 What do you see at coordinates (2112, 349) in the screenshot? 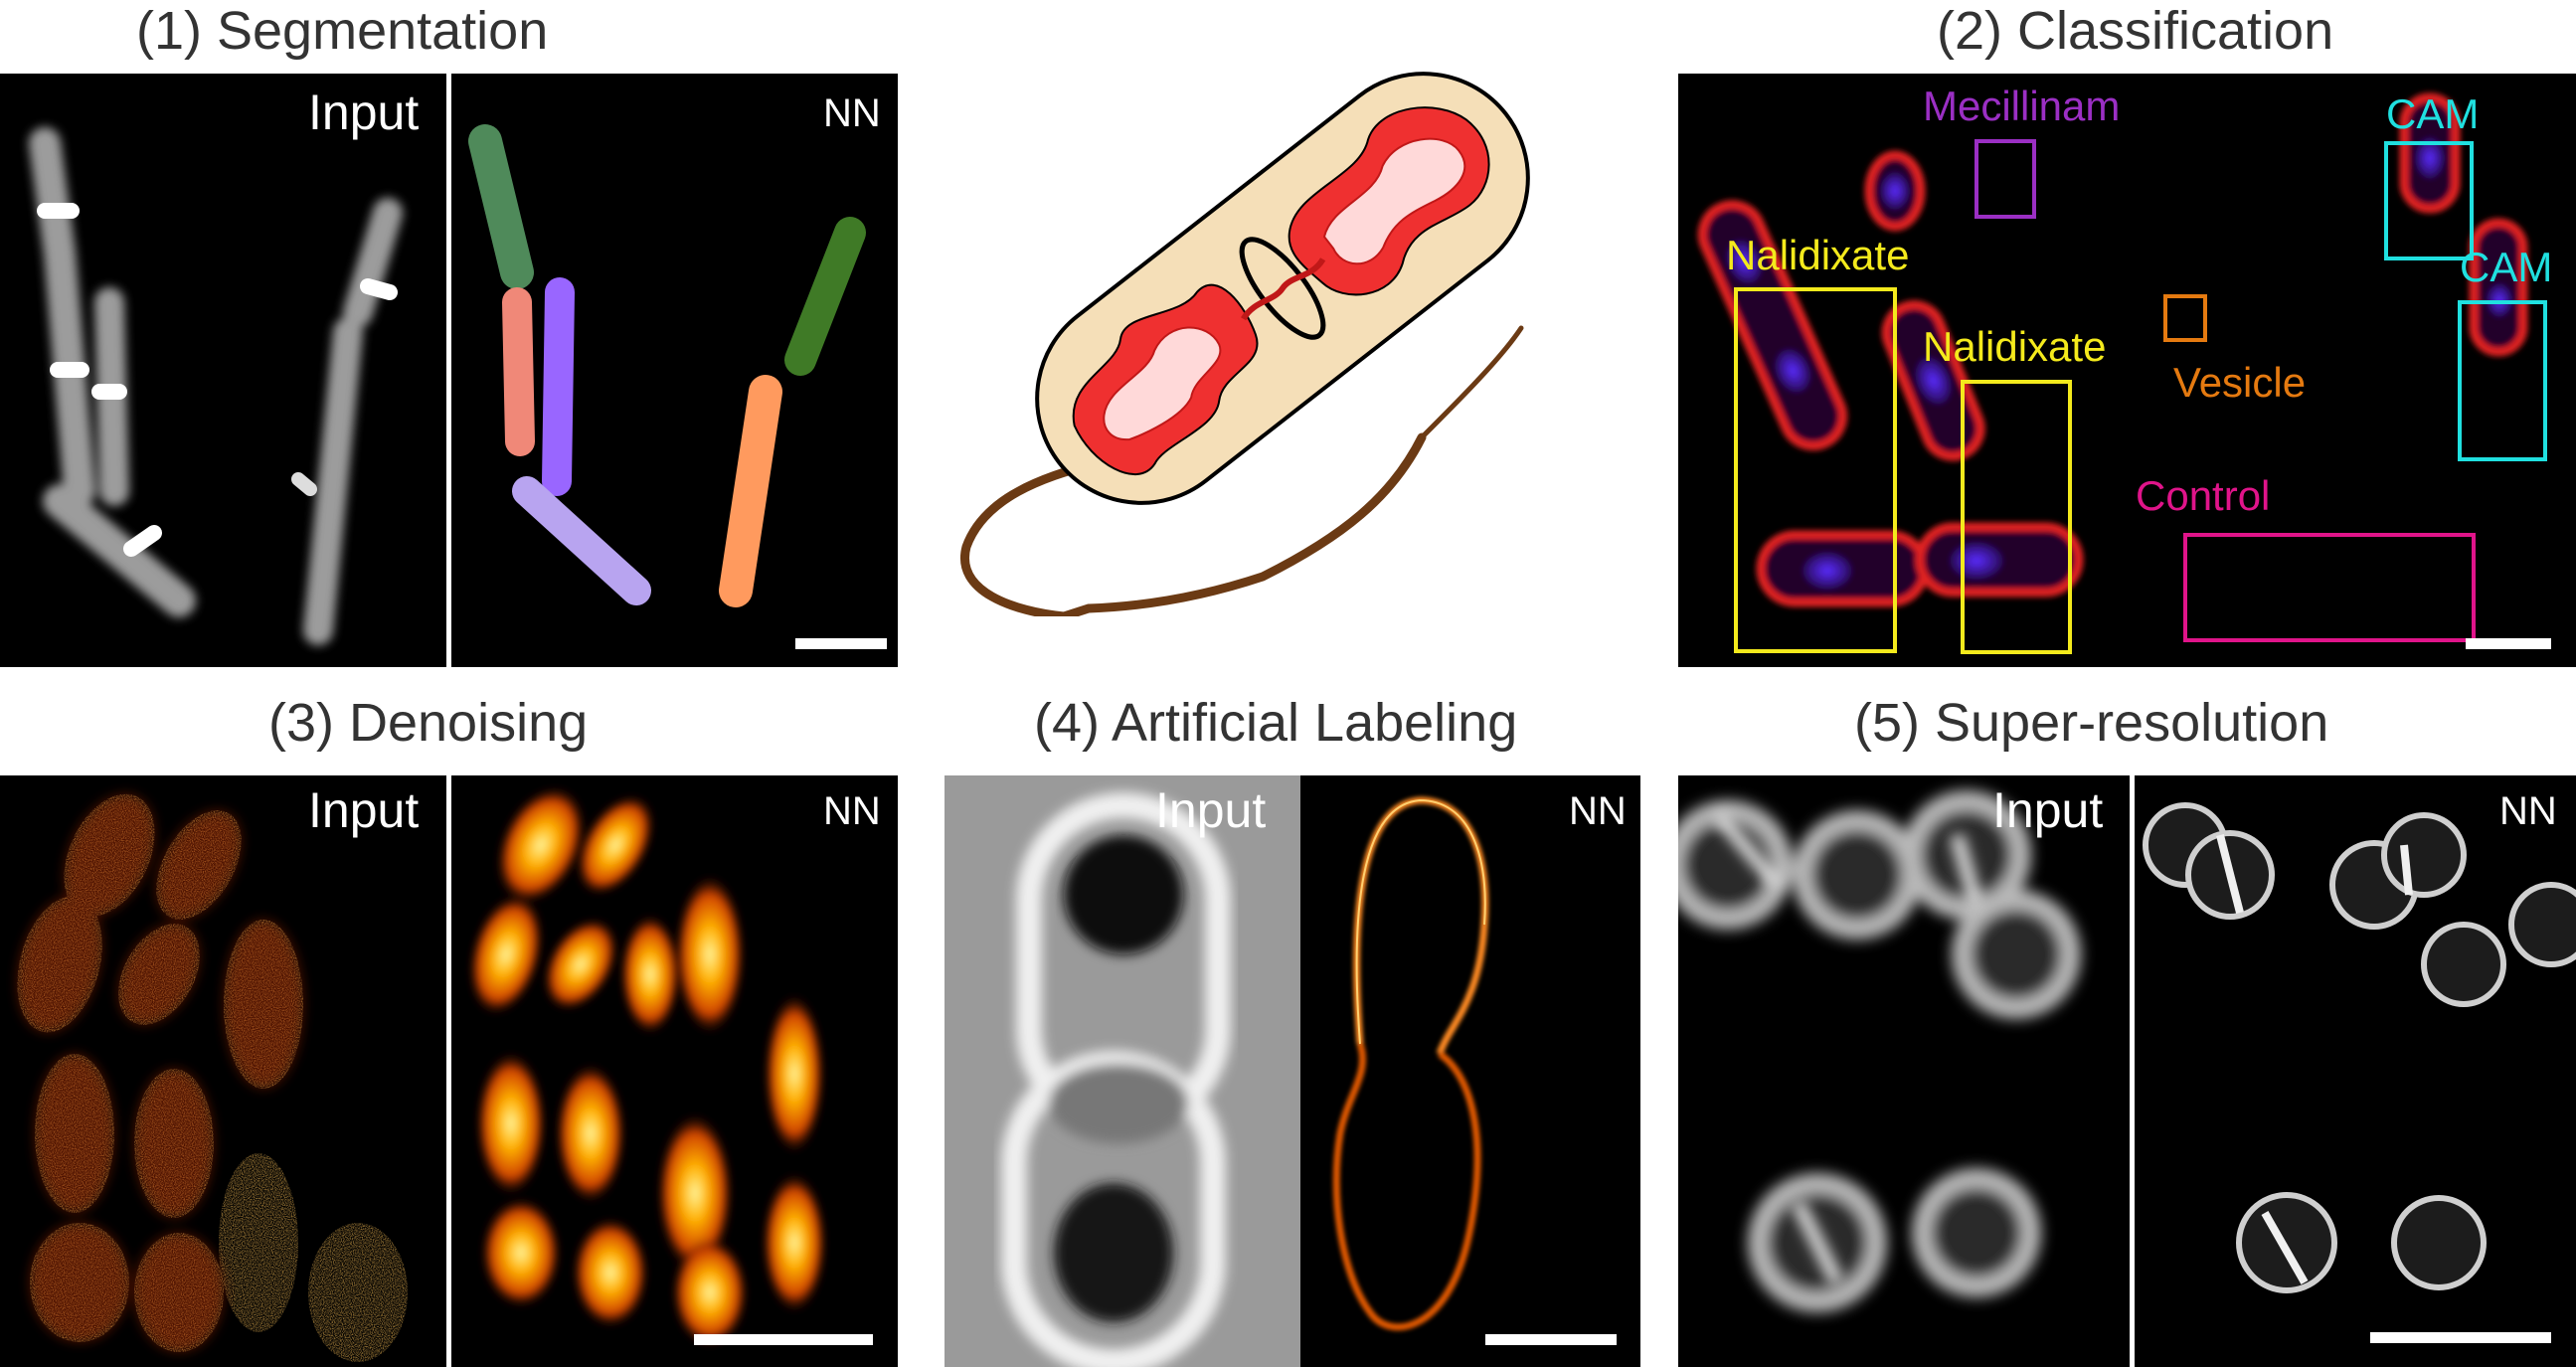
I see `classification-image` at bounding box center [2112, 349].